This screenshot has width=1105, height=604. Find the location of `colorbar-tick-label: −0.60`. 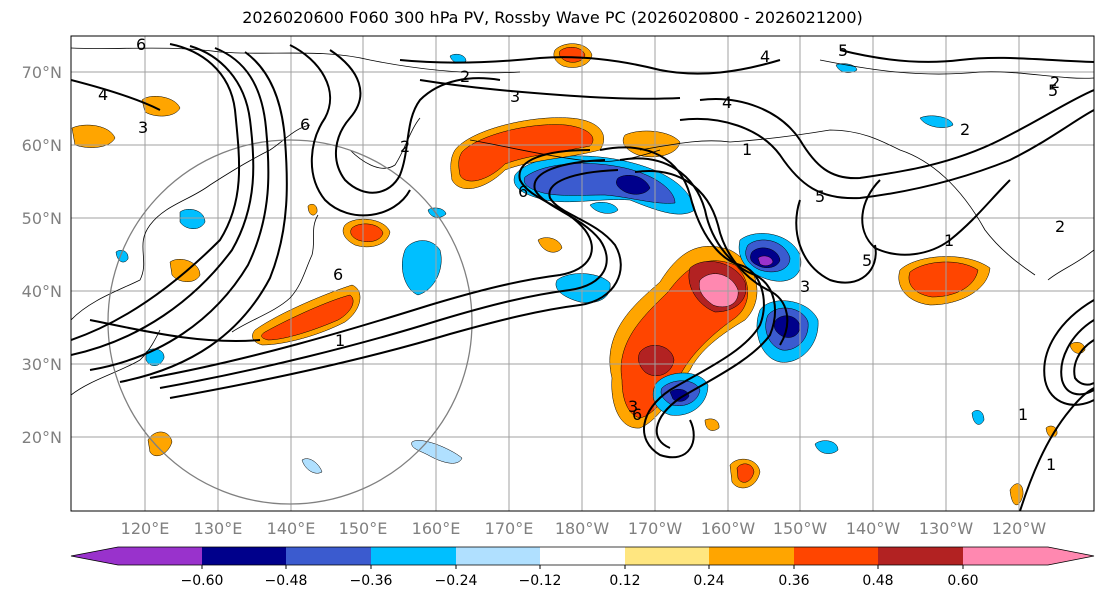

colorbar-tick-label: −0.60 is located at coordinates (202, 581).